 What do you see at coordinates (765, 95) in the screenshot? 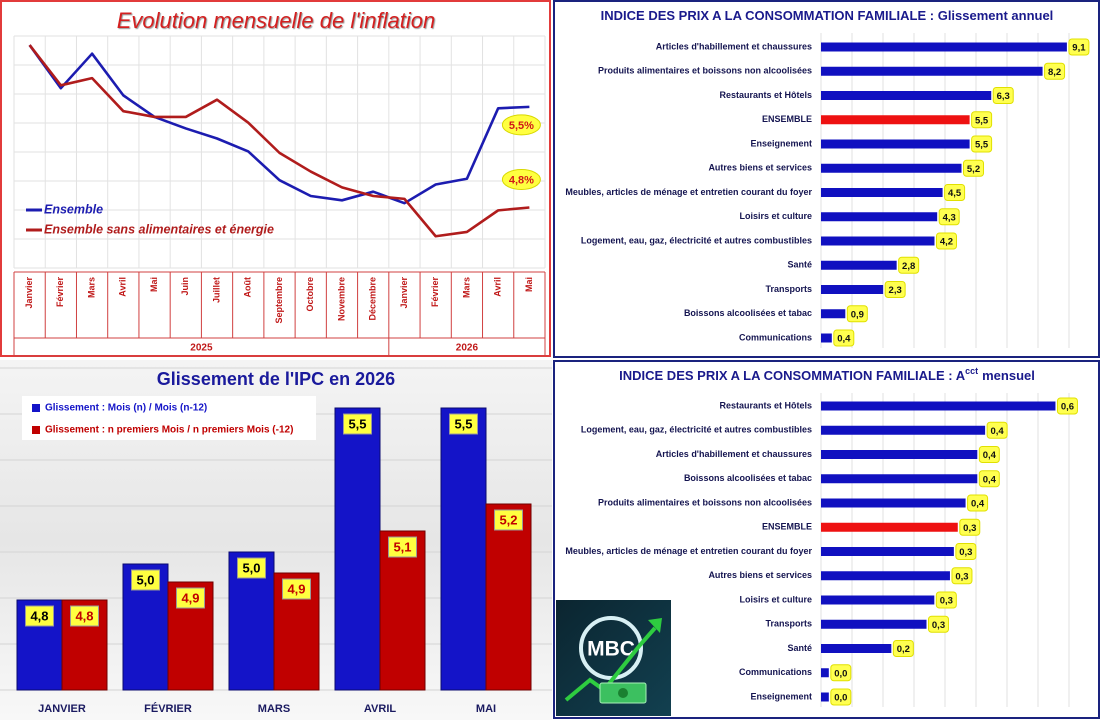
I see `y-tick-label: Restaurants et Hôtels` at bounding box center [765, 95].